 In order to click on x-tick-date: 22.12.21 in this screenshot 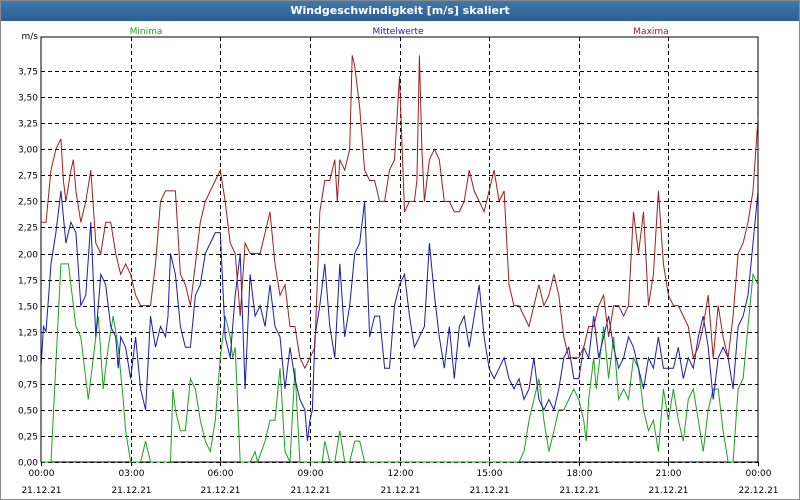, I will do `click(758, 491)`.